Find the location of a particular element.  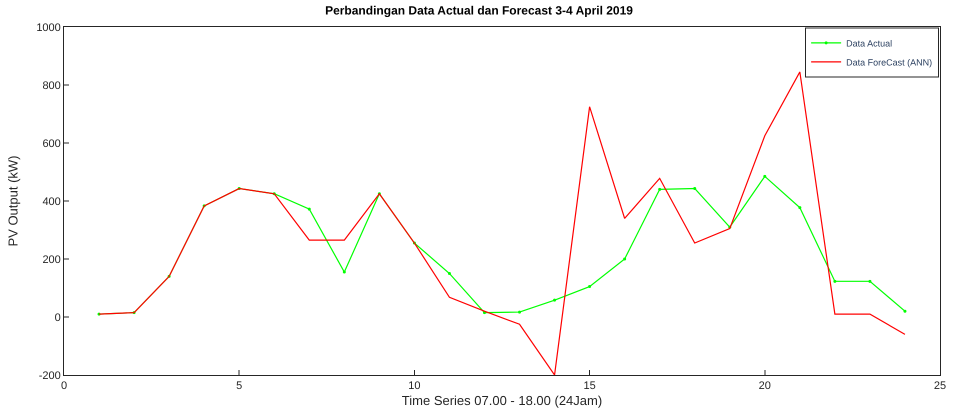

y-tick-label: 400 is located at coordinates (51, 202).